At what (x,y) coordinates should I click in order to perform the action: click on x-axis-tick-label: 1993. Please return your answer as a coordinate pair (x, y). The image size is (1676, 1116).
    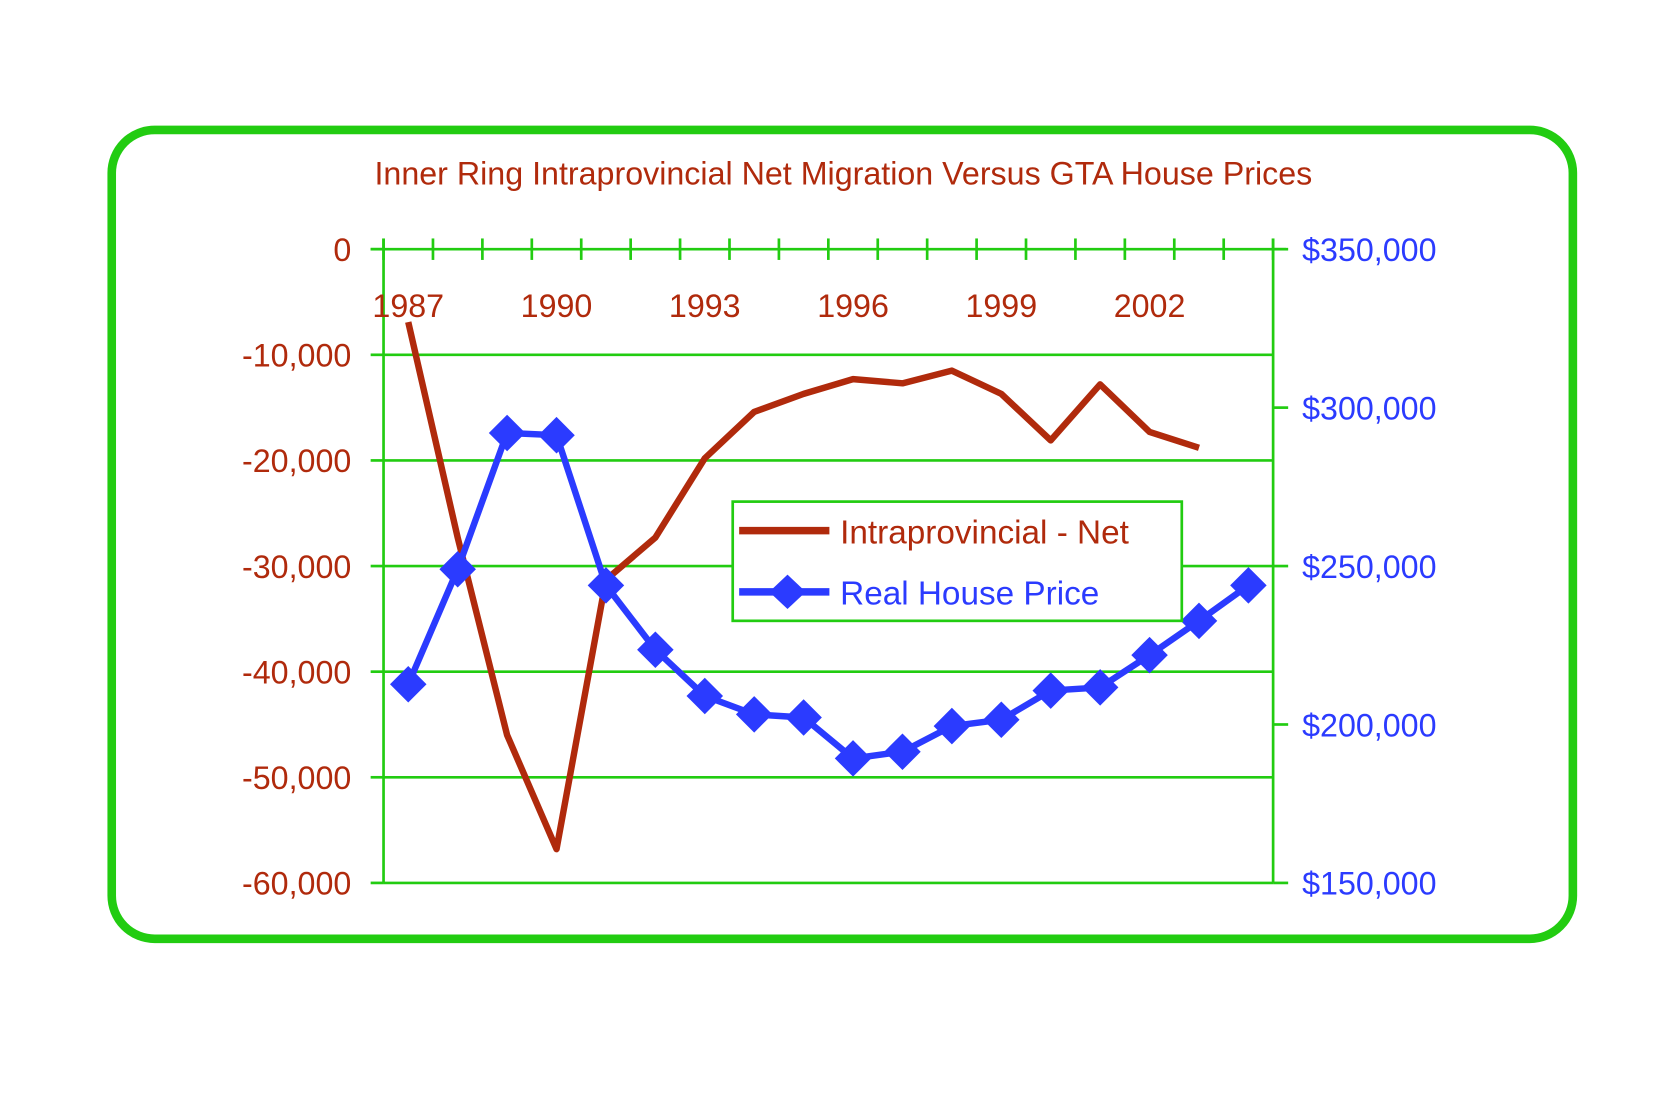
    Looking at the image, I should click on (705, 306).